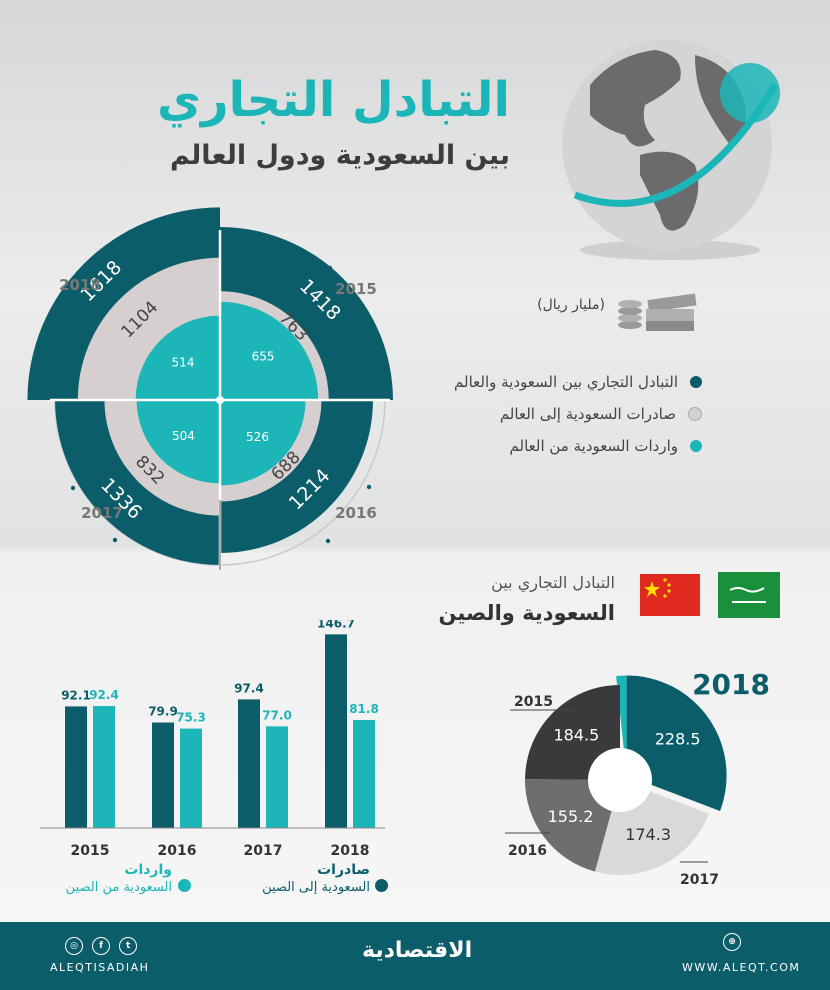 This screenshot has width=830, height=990. I want to click on radial-bar-2017-s2, so click(178, 442).